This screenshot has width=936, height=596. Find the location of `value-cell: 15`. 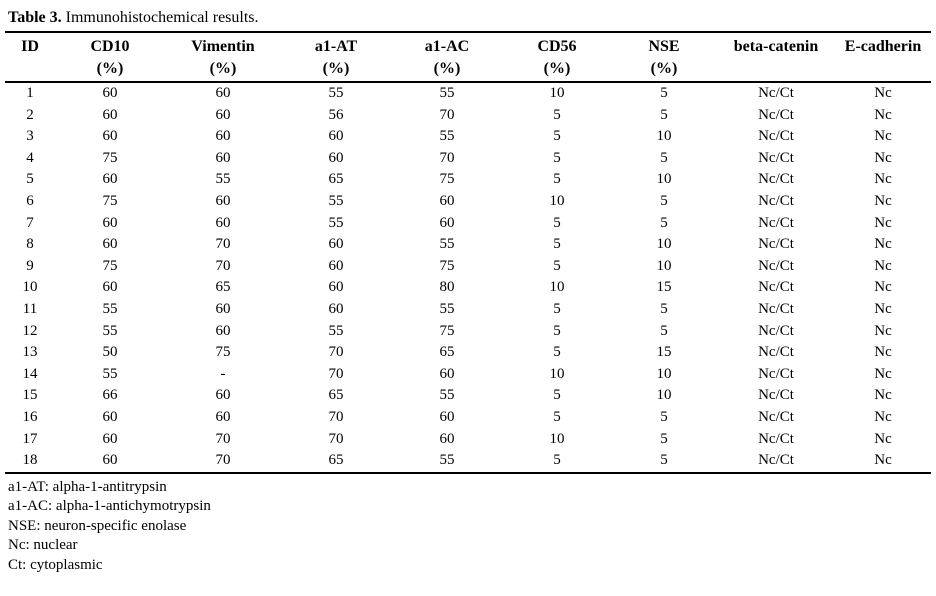

value-cell: 15 is located at coordinates (664, 287).